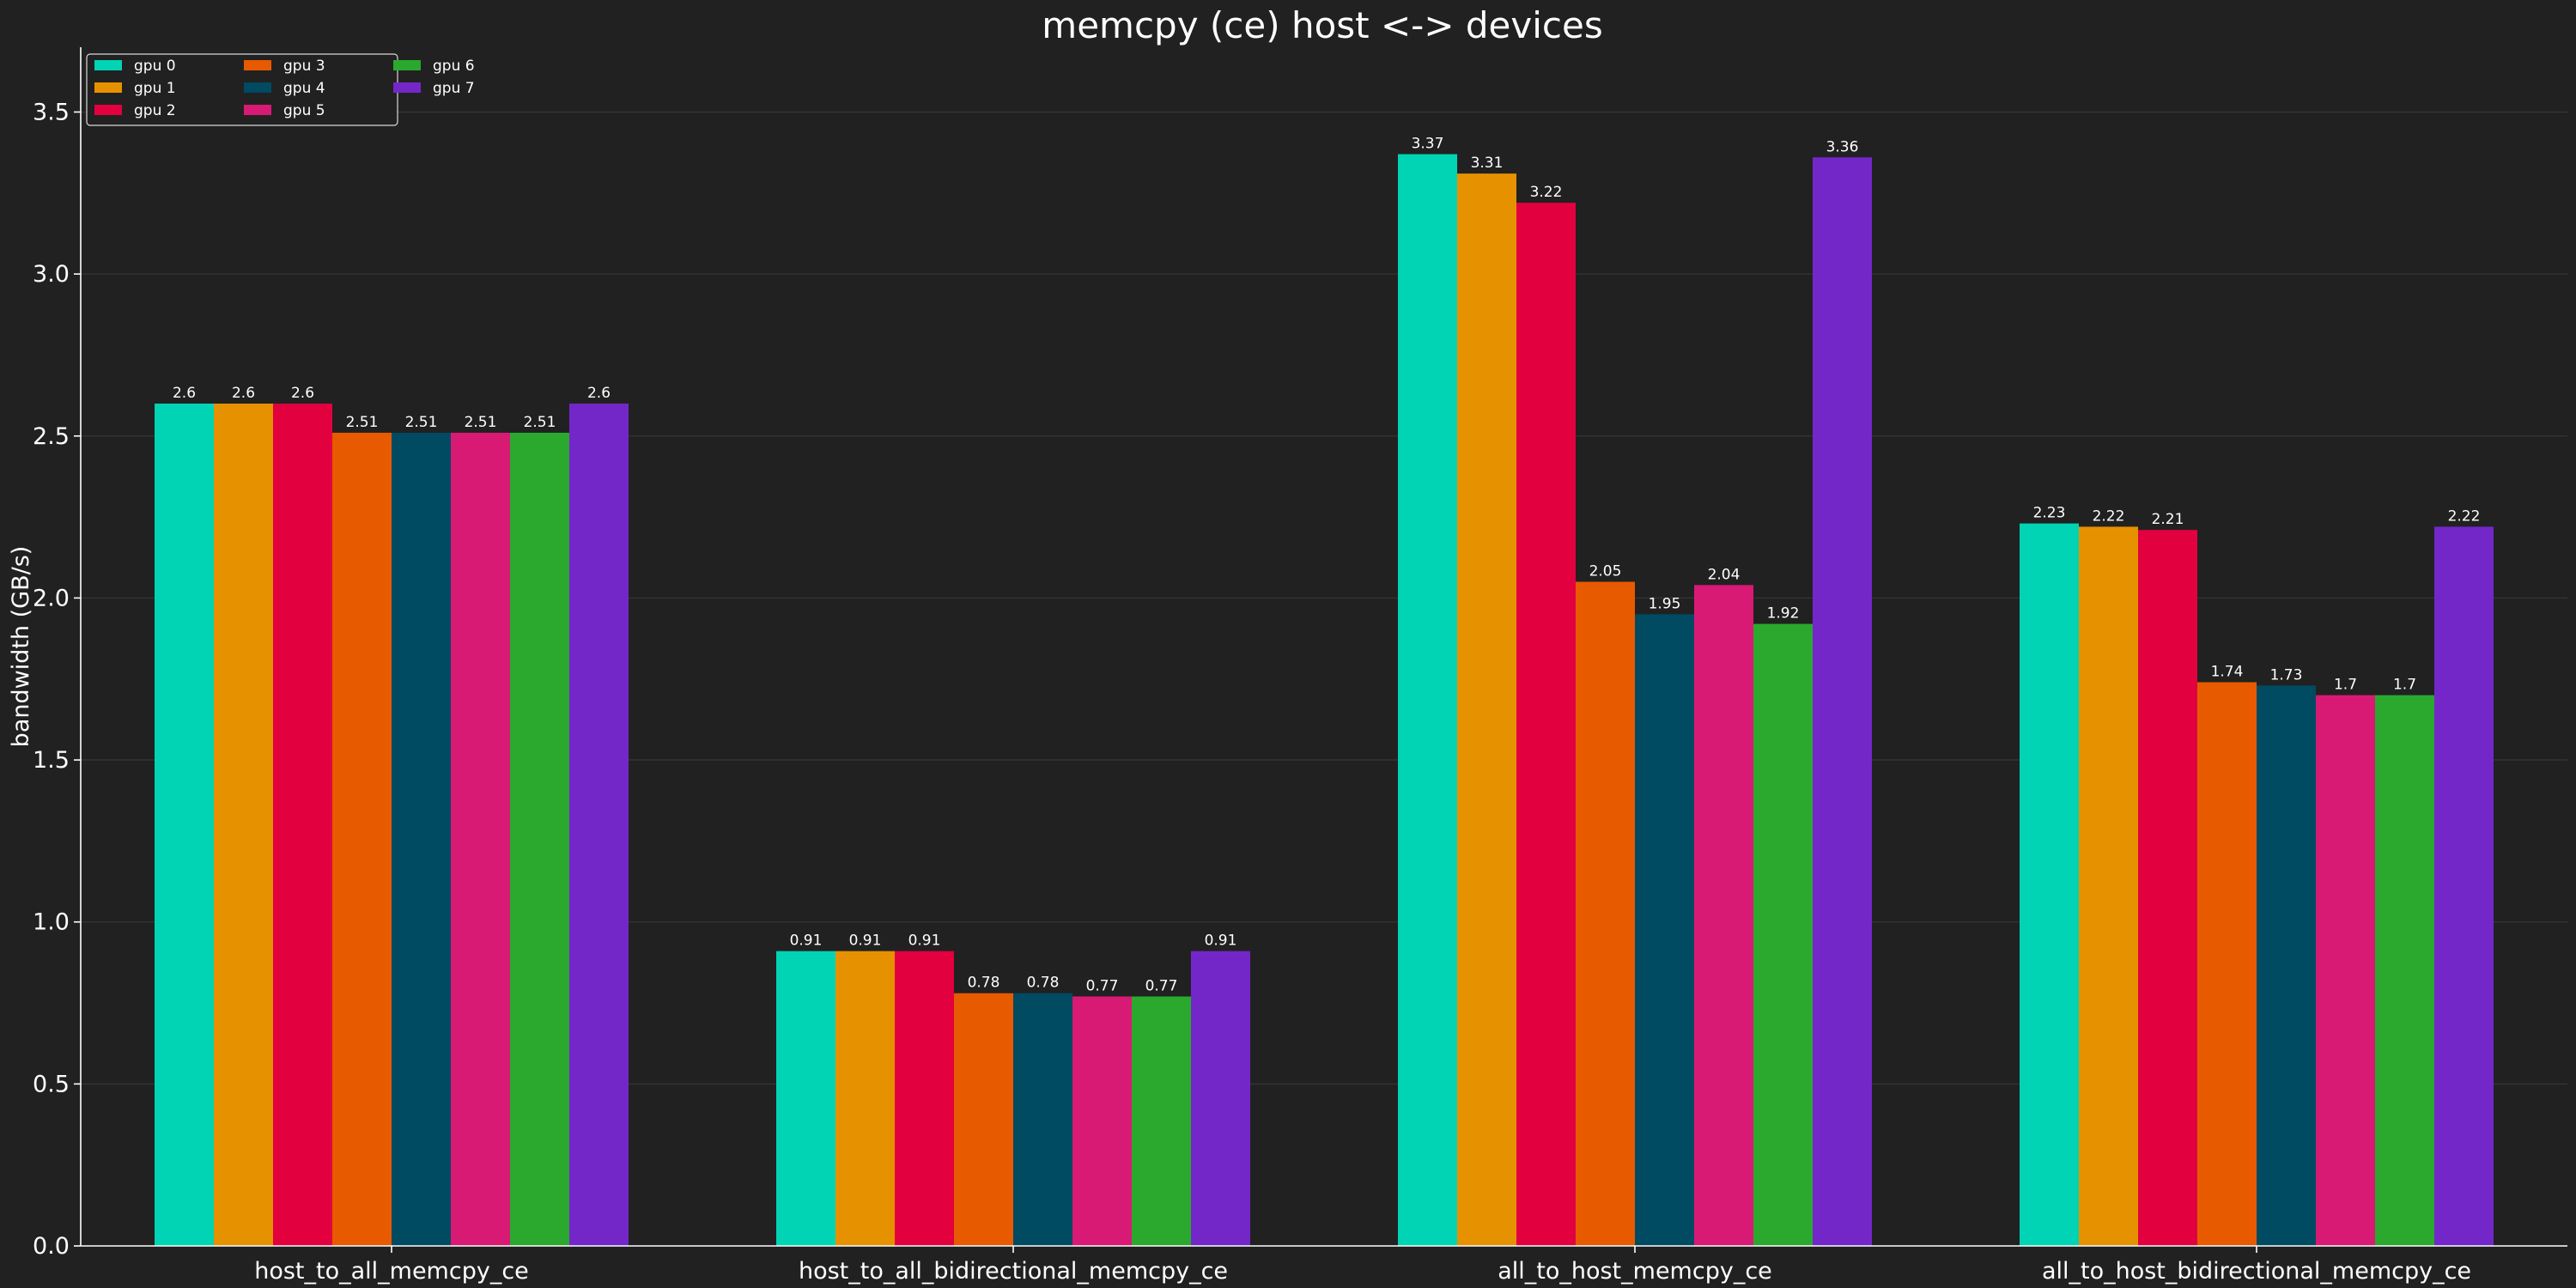 The image size is (2576, 1288). What do you see at coordinates (304, 88) in the screenshot?
I see `legend-label: gpu 4` at bounding box center [304, 88].